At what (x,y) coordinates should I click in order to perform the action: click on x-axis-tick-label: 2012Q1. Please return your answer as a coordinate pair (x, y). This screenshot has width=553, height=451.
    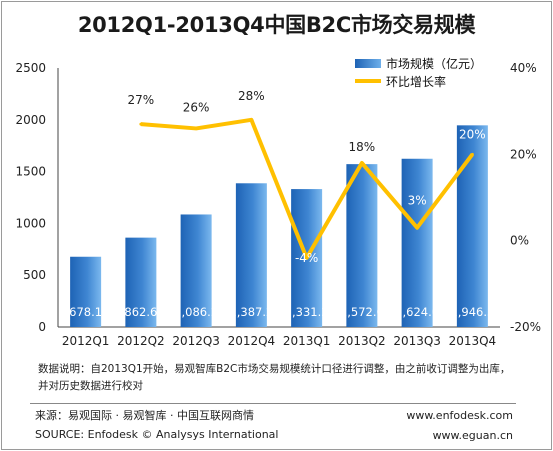
    Looking at the image, I should click on (86, 341).